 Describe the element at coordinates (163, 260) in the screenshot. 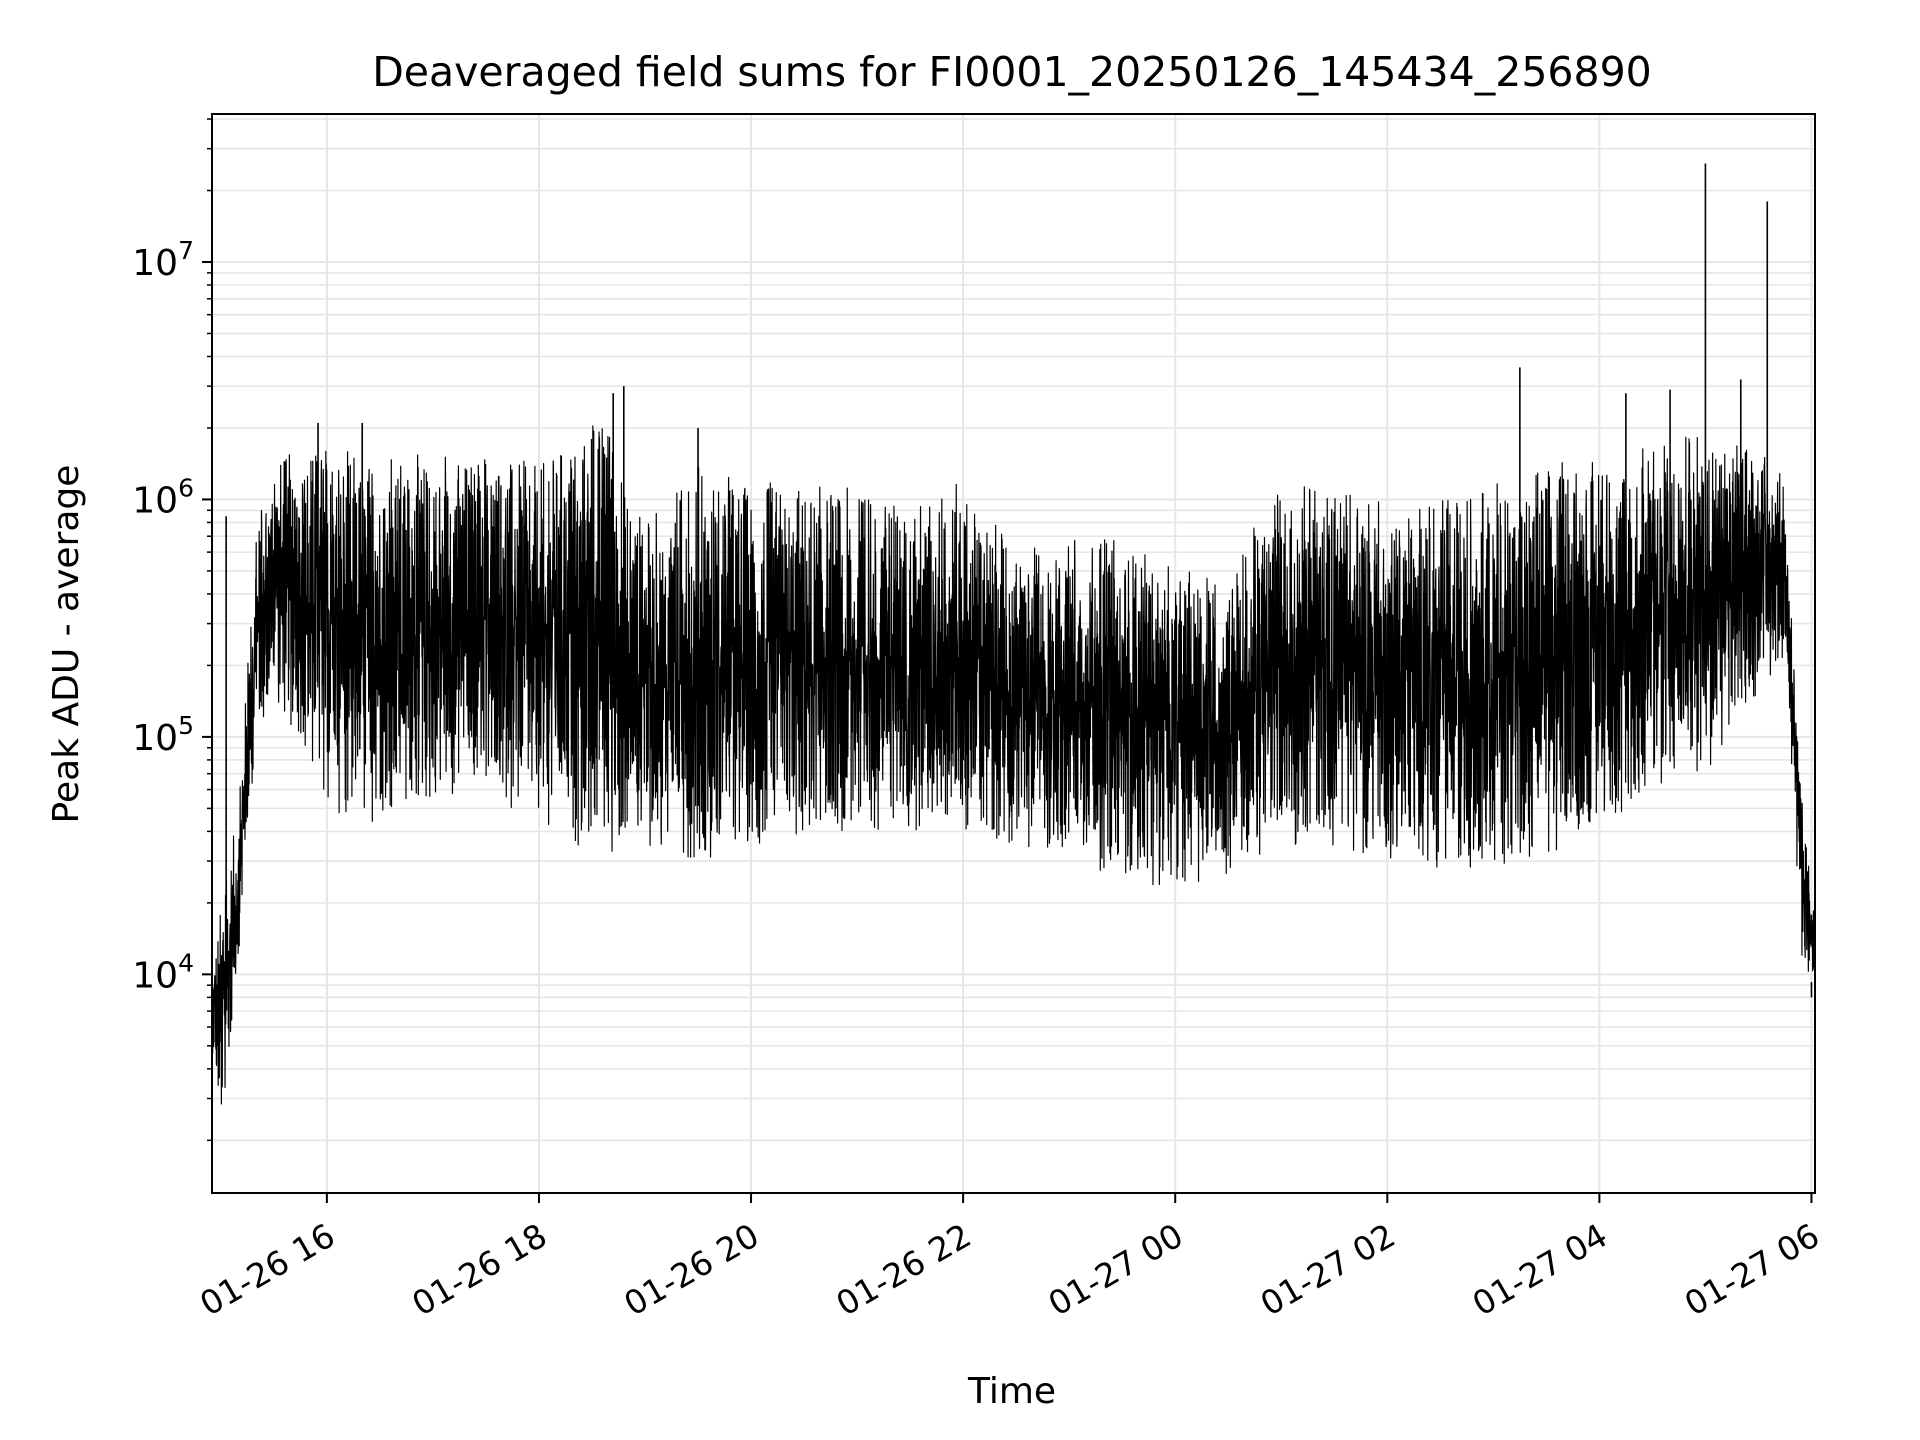

I see `y-tick-label: 10⁷` at that location.